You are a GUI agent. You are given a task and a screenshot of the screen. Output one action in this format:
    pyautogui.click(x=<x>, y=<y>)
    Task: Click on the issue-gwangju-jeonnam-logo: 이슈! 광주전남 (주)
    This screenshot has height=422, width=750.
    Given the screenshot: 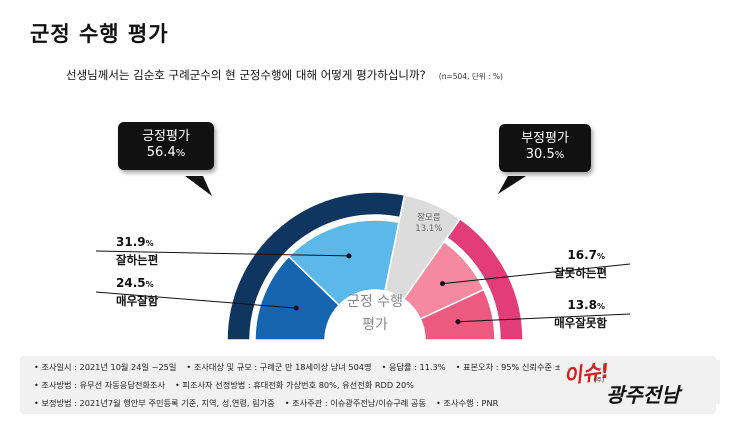 What is the action you would take?
    pyautogui.click(x=640, y=382)
    